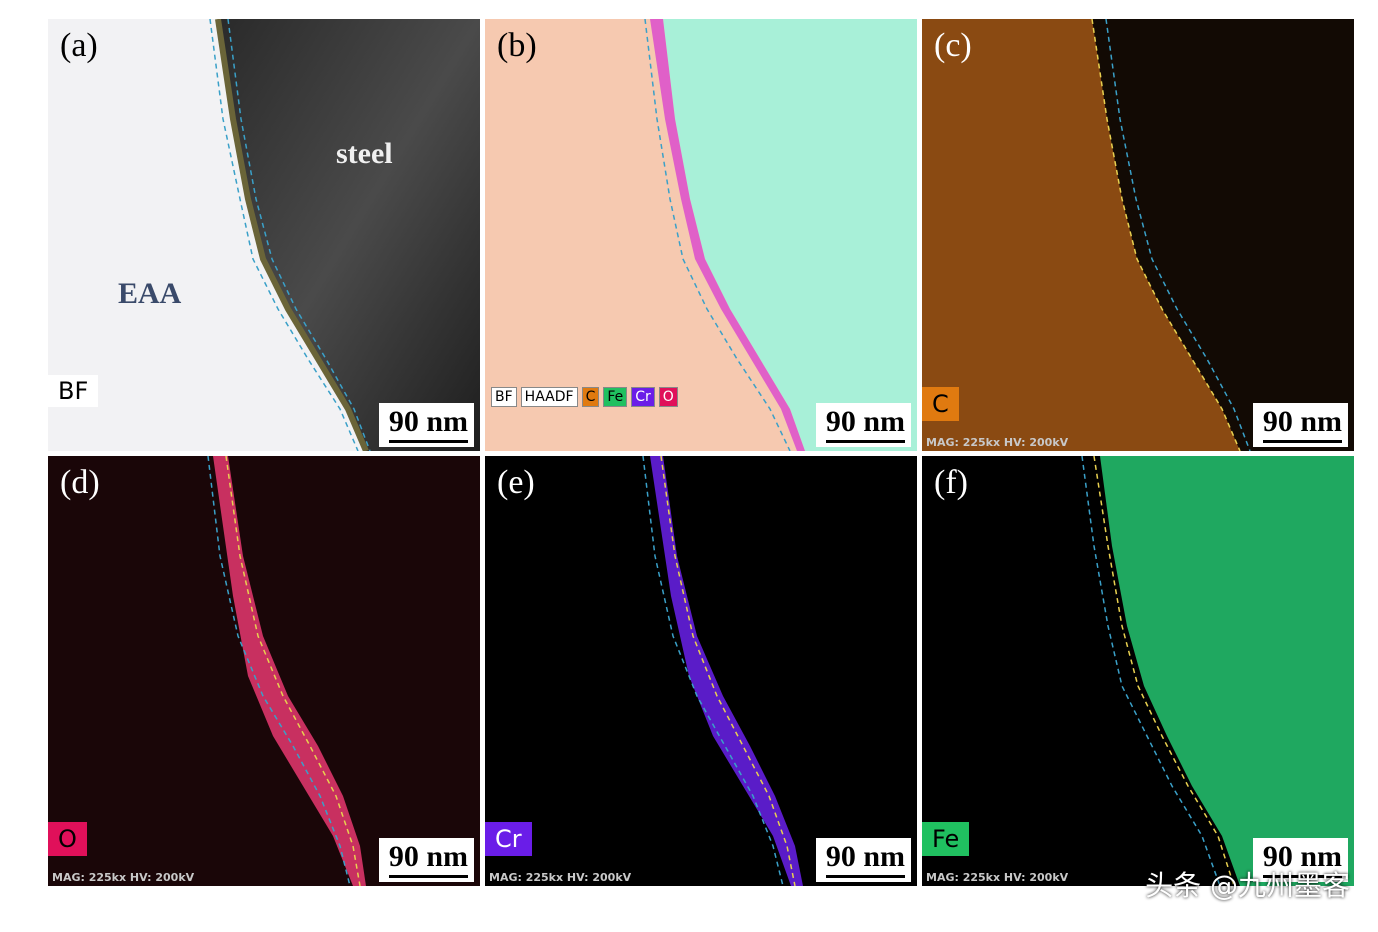 This screenshot has width=1378, height=932. I want to click on mode-label: BF, so click(73, 391).